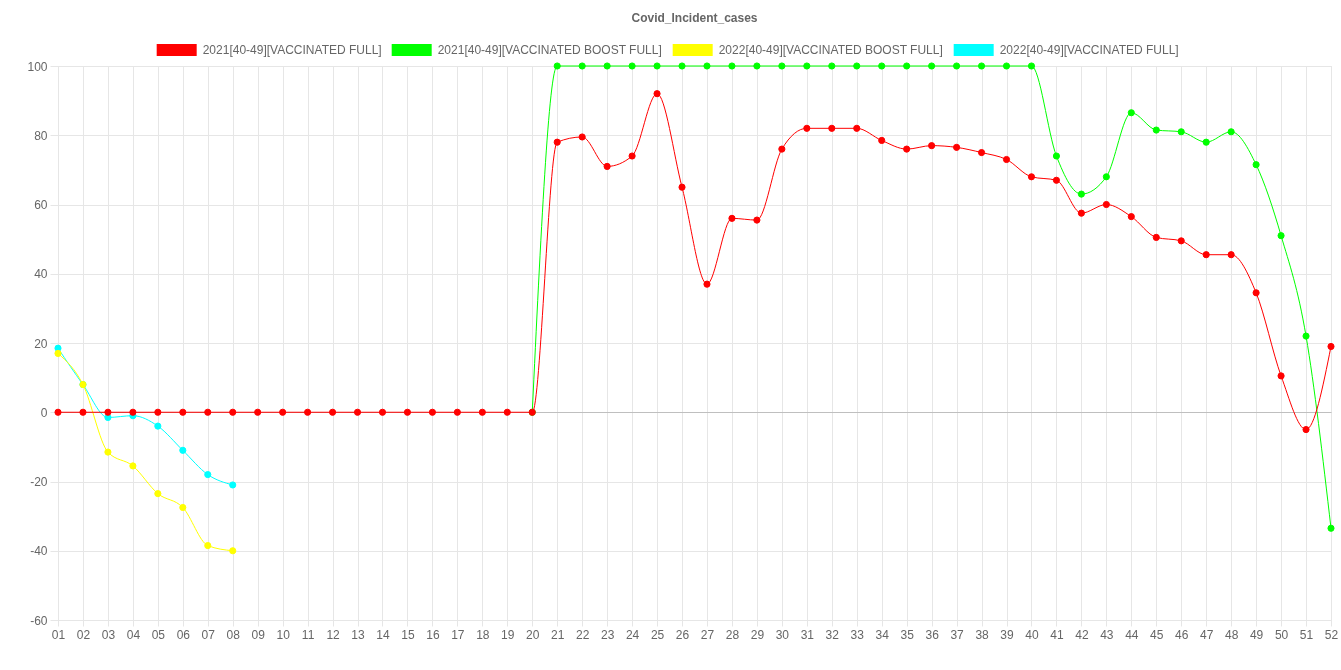 This screenshot has height=670, width=1341. What do you see at coordinates (208, 634) in the screenshot?
I see `x-tick-label: 07` at bounding box center [208, 634].